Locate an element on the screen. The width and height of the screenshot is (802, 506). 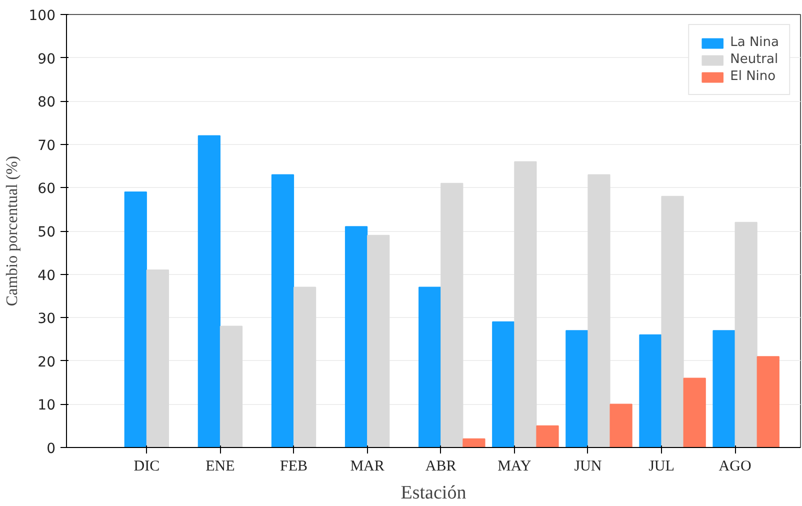
legend-label: La Nina is located at coordinates (754, 42).